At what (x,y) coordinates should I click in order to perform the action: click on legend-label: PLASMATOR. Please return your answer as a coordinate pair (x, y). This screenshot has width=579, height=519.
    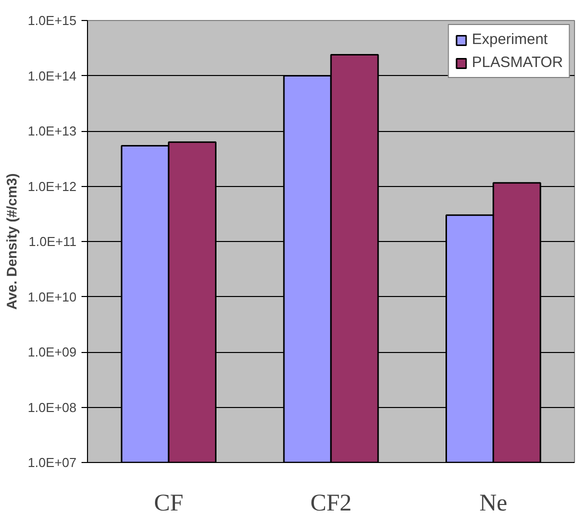
    Looking at the image, I should click on (517, 62).